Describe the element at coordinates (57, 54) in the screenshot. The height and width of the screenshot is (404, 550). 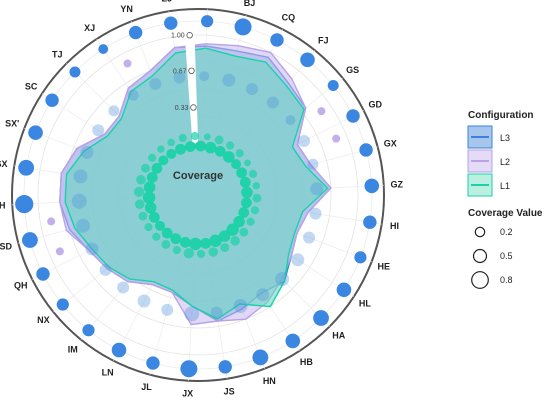
I see `region-label-tj: TJ` at that location.